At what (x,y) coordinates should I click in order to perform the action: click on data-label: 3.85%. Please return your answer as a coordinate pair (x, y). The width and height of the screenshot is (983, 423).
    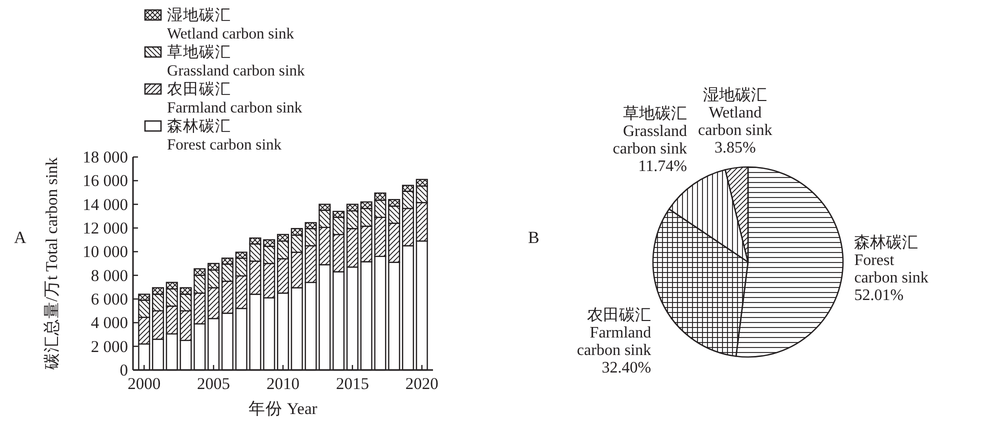
    Looking at the image, I should click on (735, 147).